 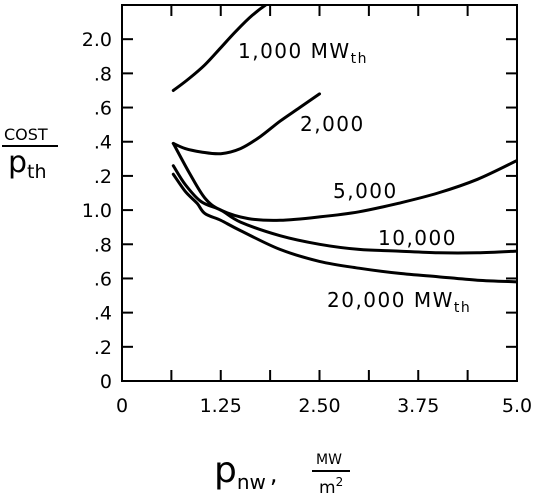 What do you see at coordinates (106, 382) in the screenshot?
I see `y-tick-label: 0` at bounding box center [106, 382].